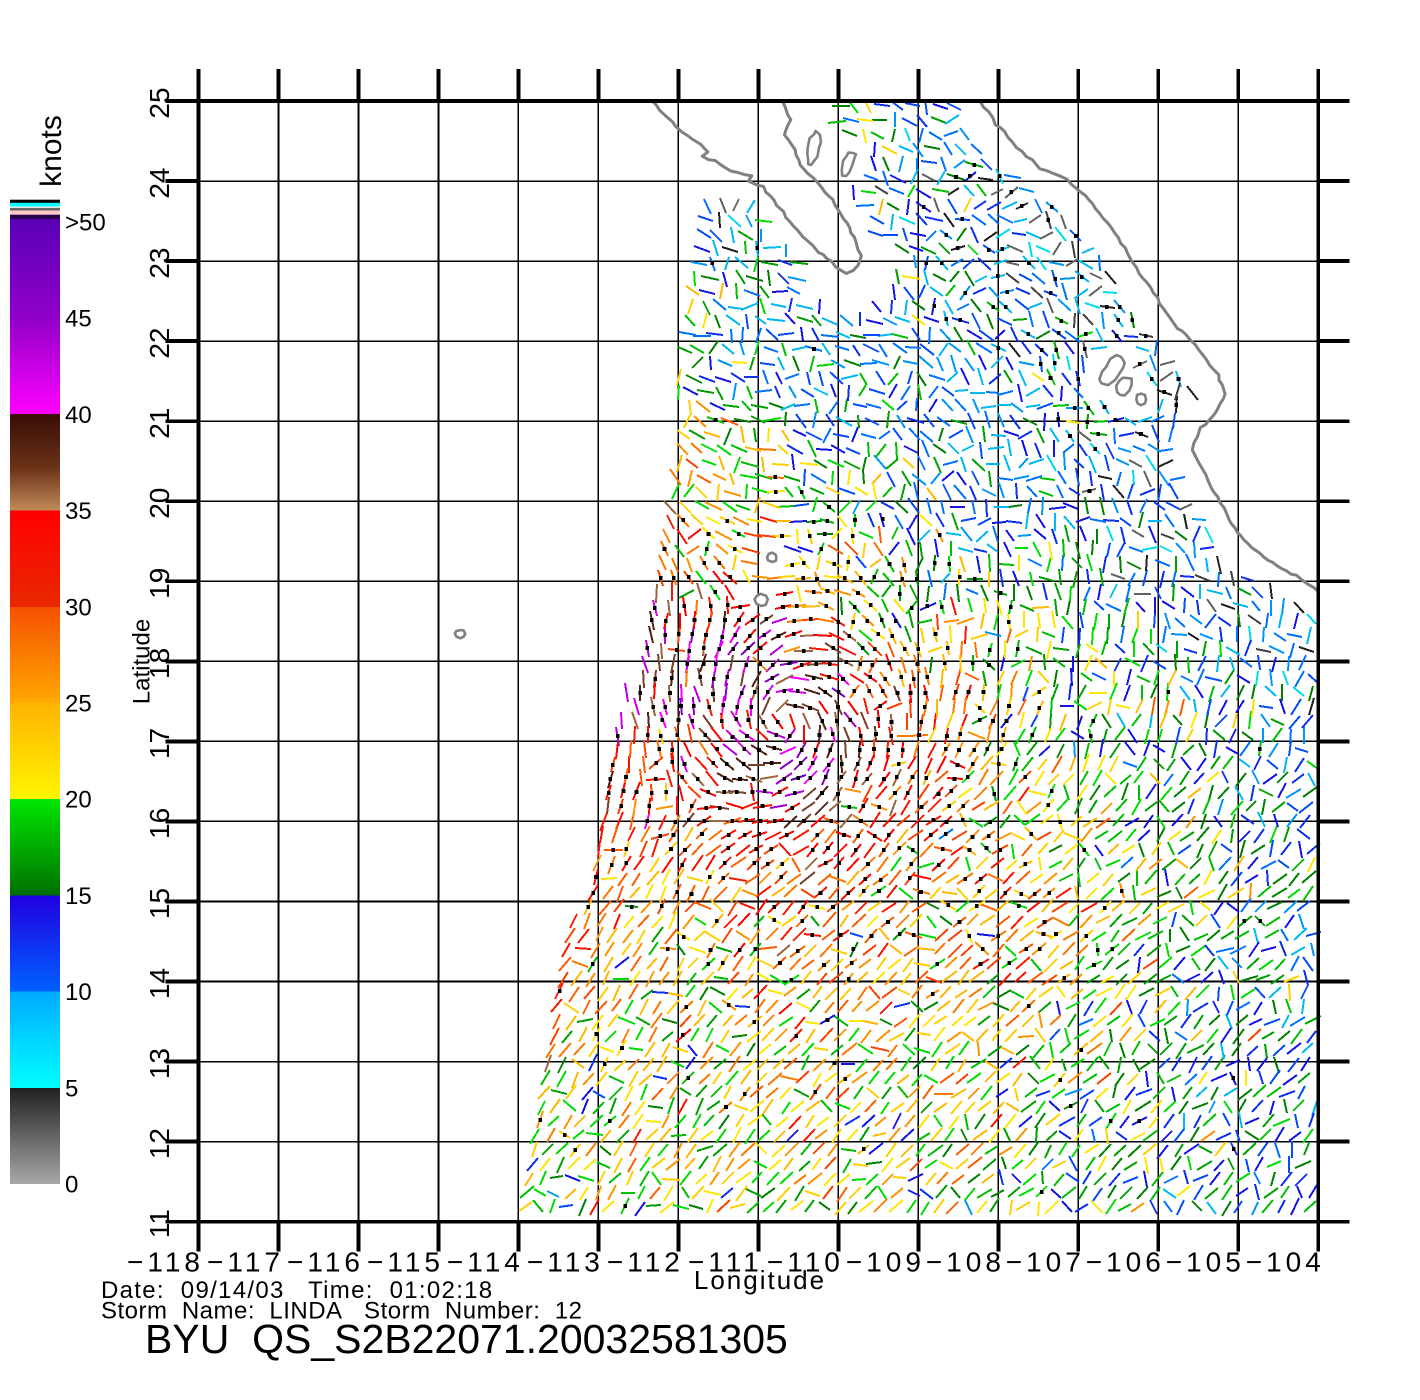 The height and width of the screenshot is (1400, 1420). What do you see at coordinates (159, 1143) in the screenshot?
I see `svg-text: 12` at bounding box center [159, 1143].